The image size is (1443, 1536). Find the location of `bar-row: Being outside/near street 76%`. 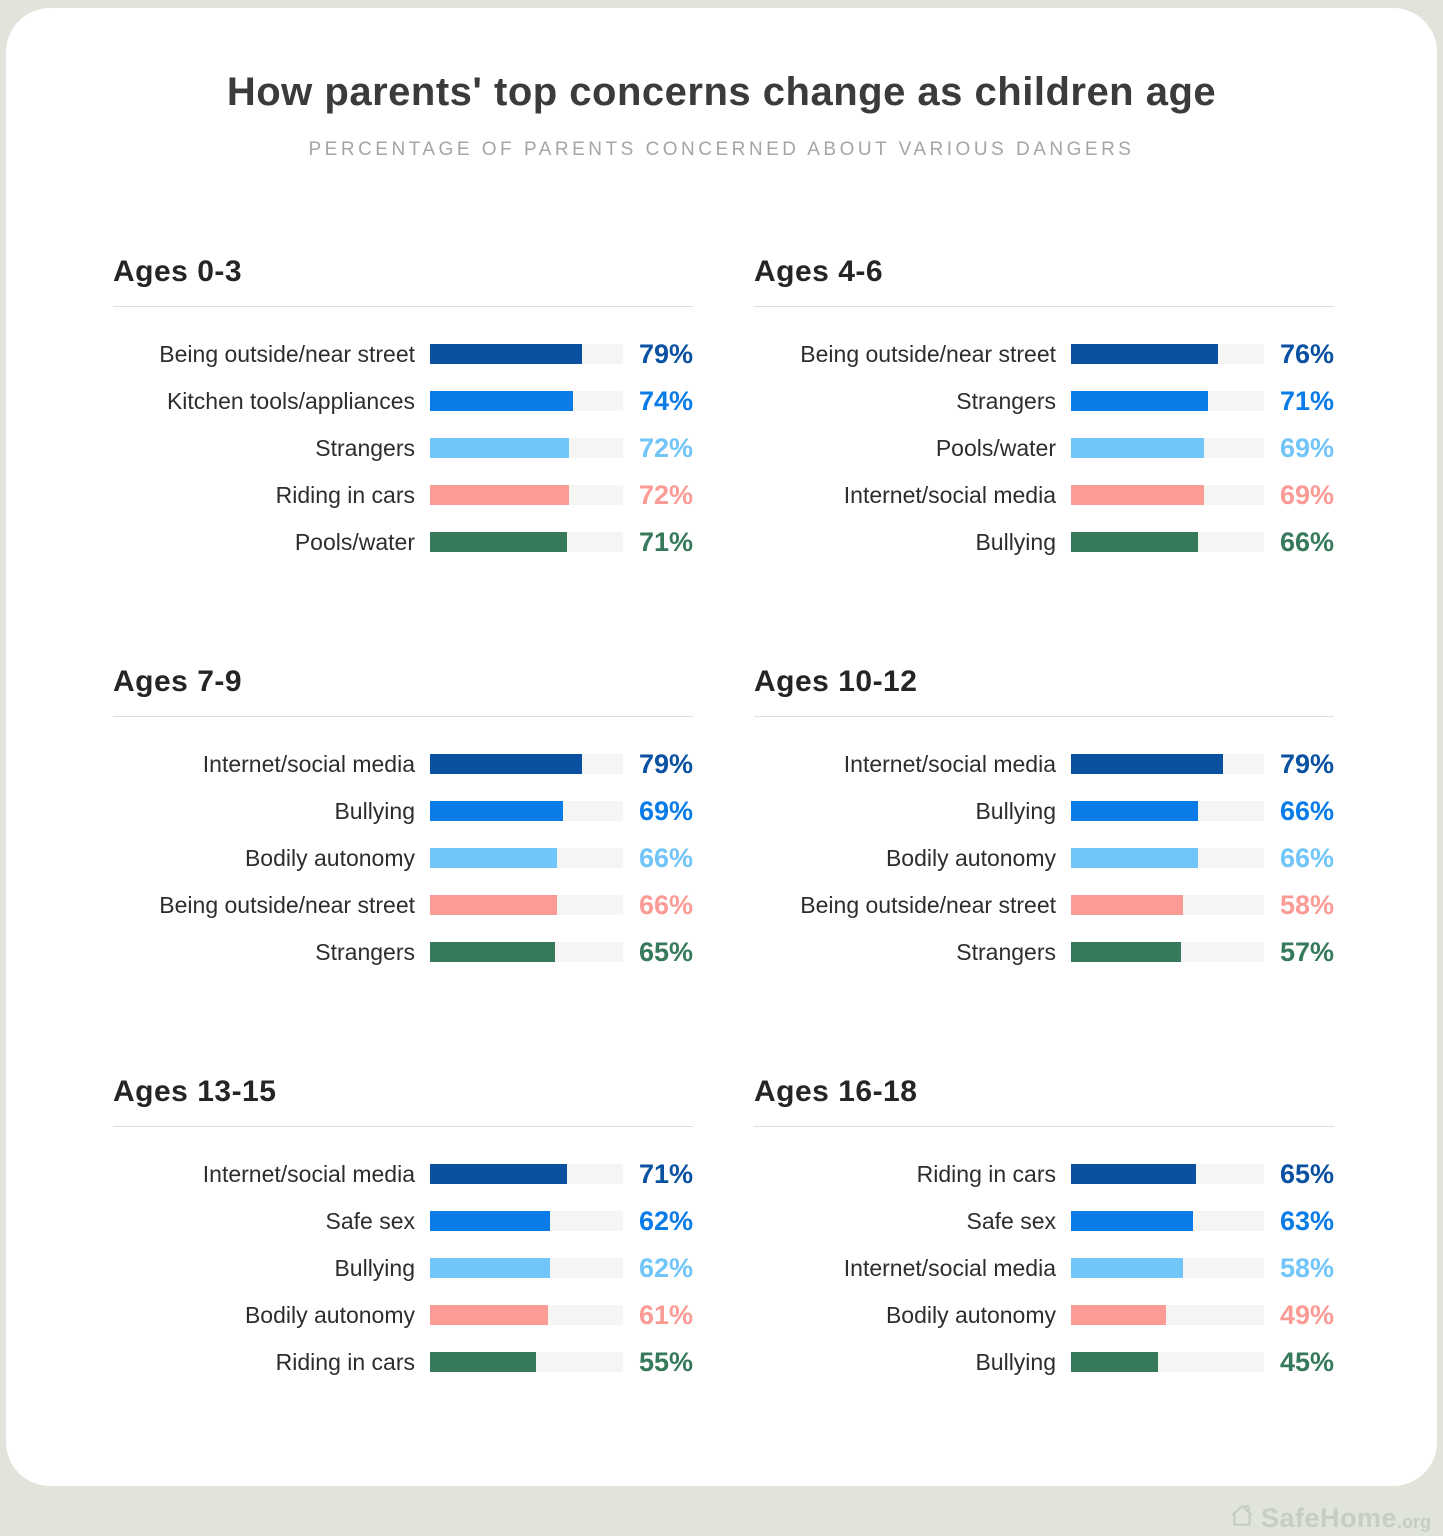

bar-row: Being outside/near street 76% is located at coordinates (1044, 354).